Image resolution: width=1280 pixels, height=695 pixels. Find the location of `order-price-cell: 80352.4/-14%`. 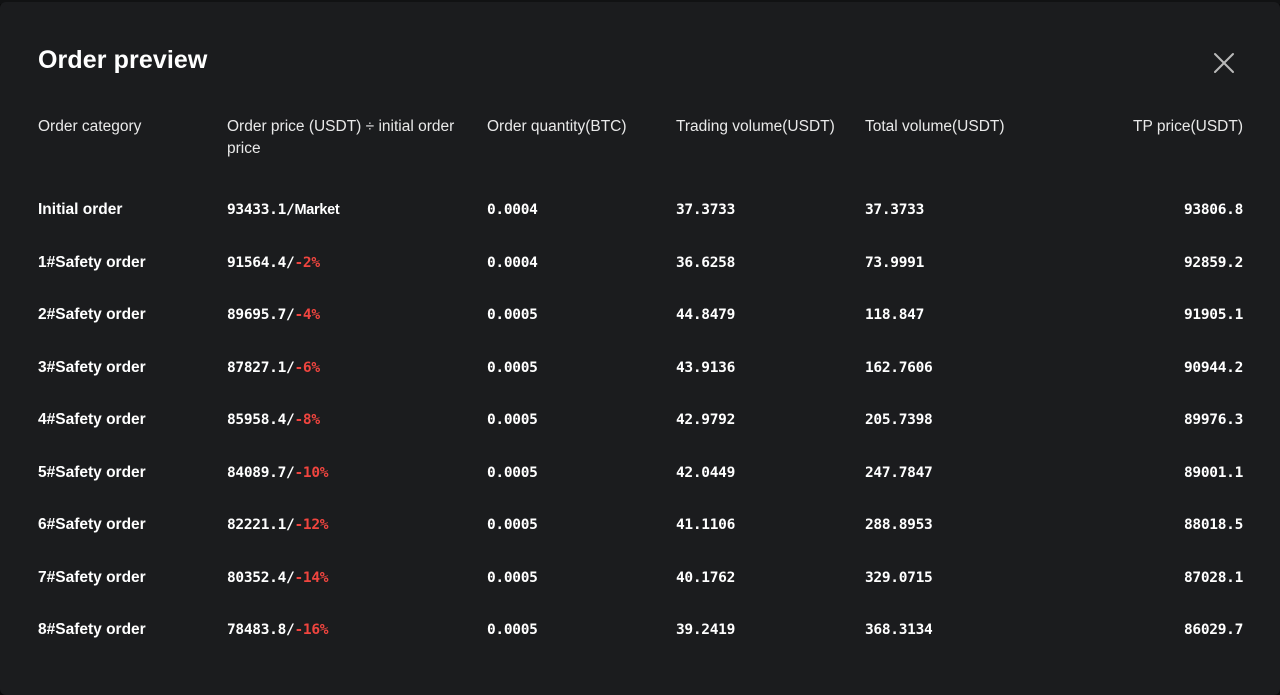

order-price-cell: 80352.4/-14% is located at coordinates (357, 578).